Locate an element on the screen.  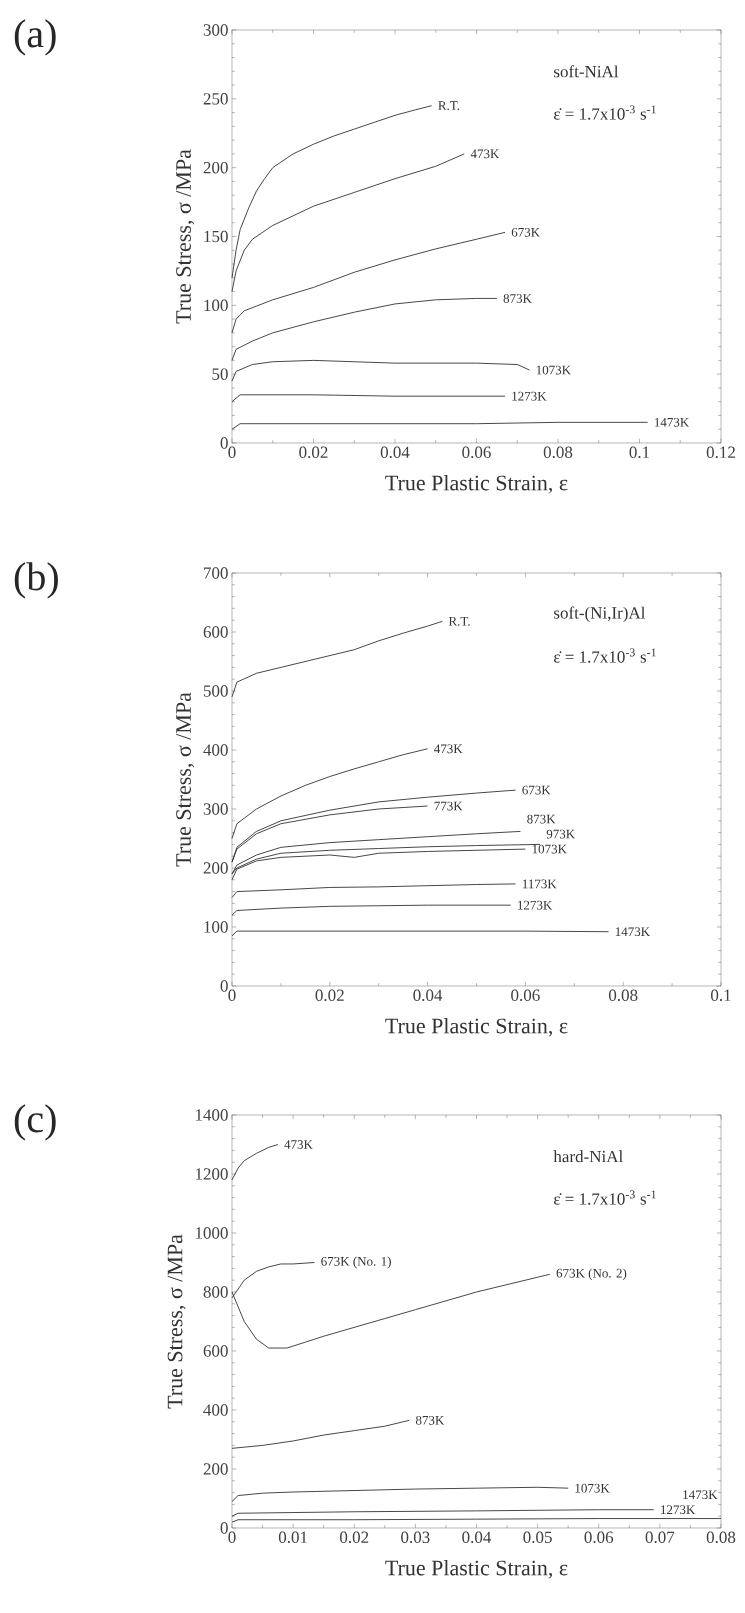
annotation: hard-NiAl is located at coordinates (588, 1156).